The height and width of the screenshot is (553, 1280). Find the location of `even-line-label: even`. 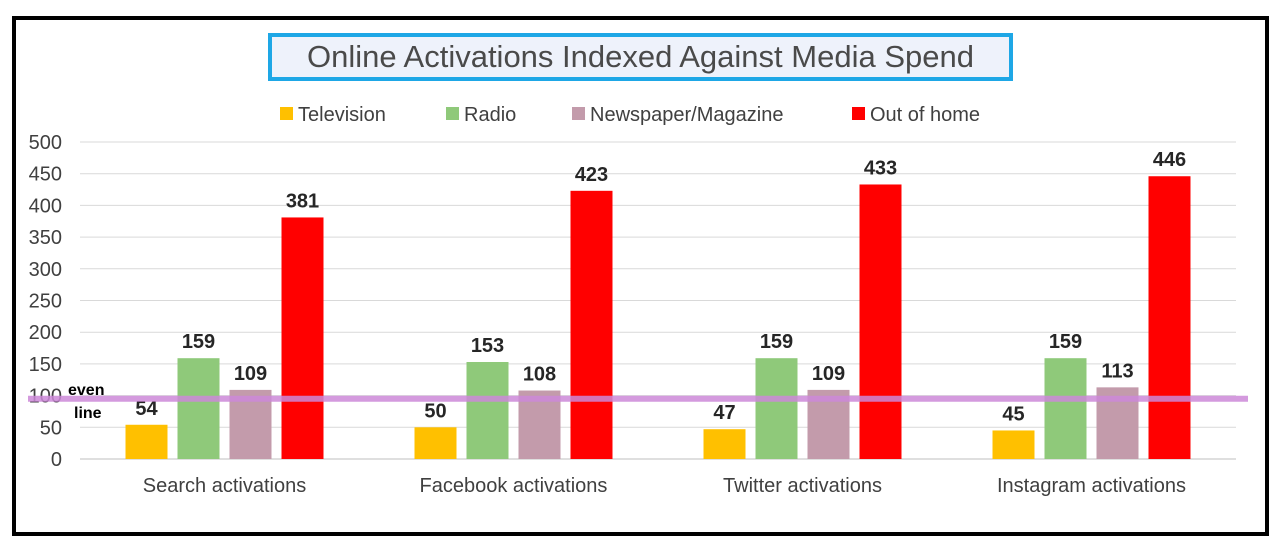

even-line-label: even is located at coordinates (86, 390).